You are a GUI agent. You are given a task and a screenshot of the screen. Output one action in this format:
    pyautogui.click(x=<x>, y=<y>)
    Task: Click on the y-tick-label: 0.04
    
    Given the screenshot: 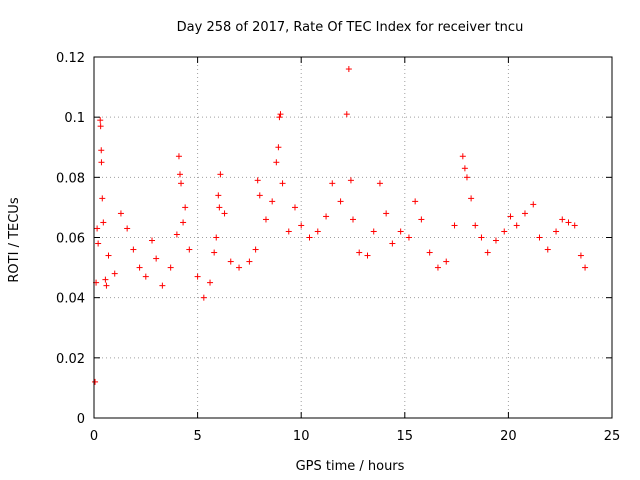 What is the action you would take?
    pyautogui.click(x=70, y=299)
    